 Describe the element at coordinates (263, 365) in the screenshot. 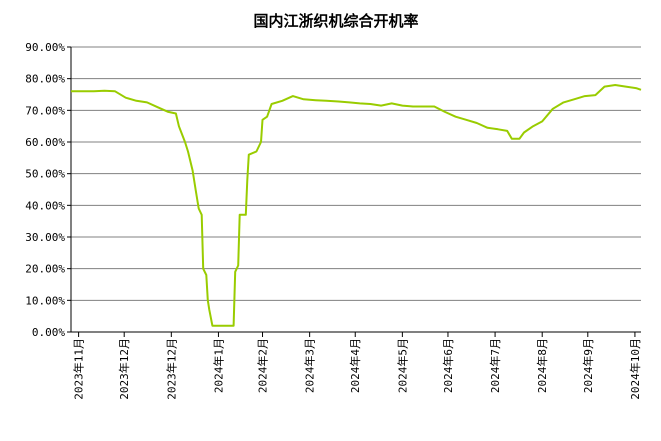

I see `x-tick-label: 2024年2月` at that location.